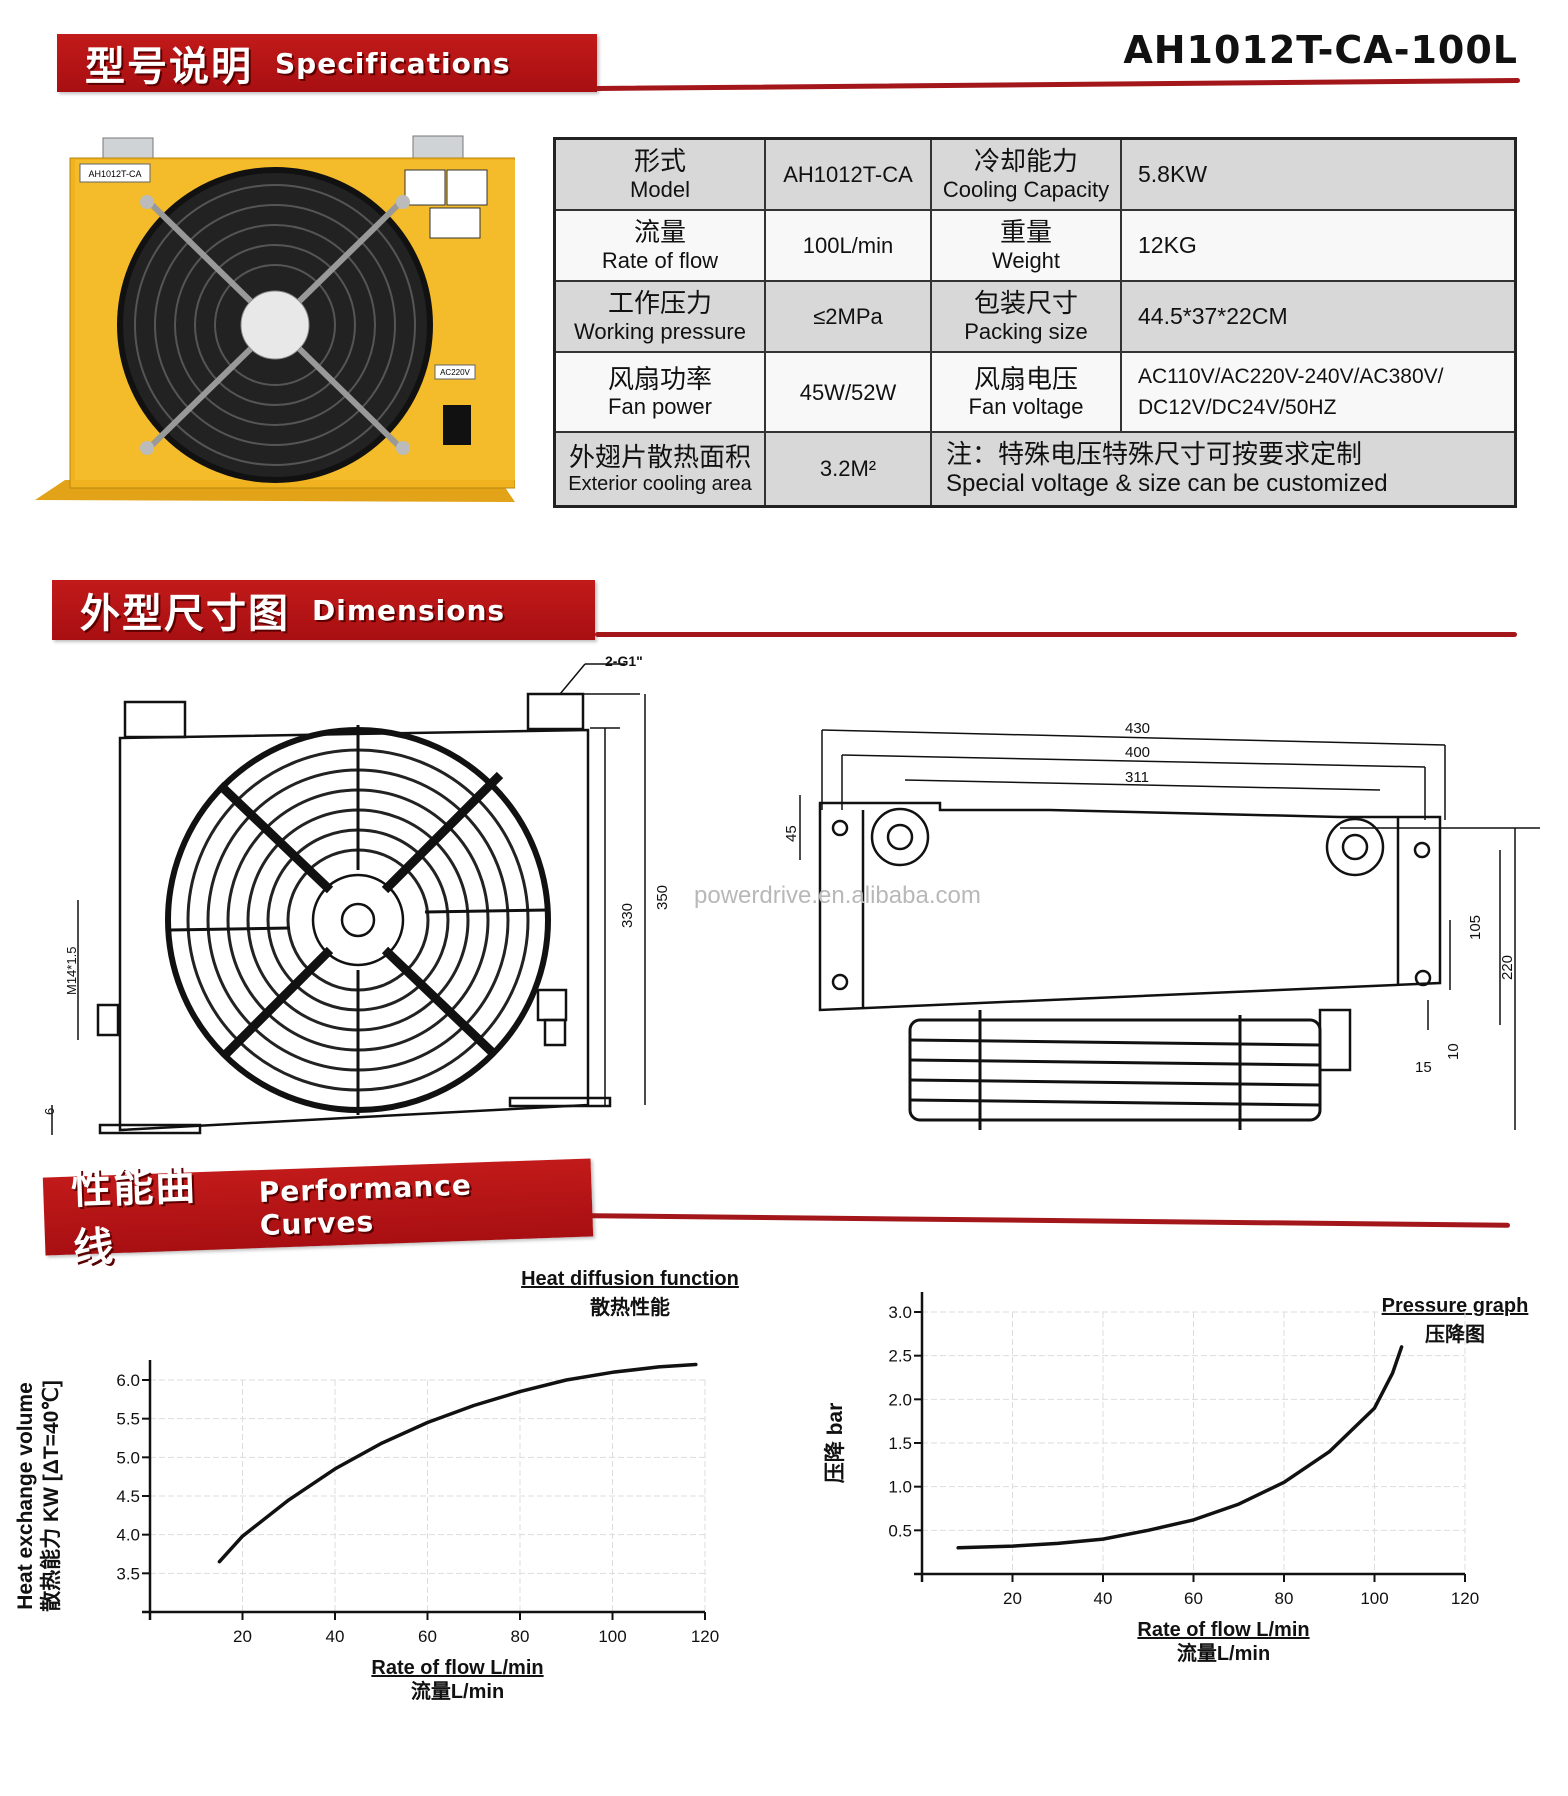 The height and width of the screenshot is (1796, 1568). Describe the element at coordinates (455, 372) in the screenshot. I see `voltage-label-text: AC220V` at that location.